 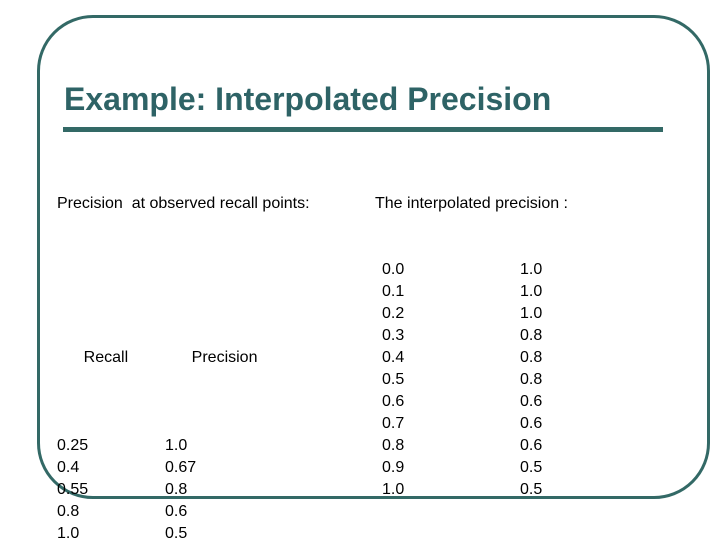 What do you see at coordinates (183, 203) in the screenshot?
I see `observed-precision-heading: Precision at observed recall points:` at bounding box center [183, 203].